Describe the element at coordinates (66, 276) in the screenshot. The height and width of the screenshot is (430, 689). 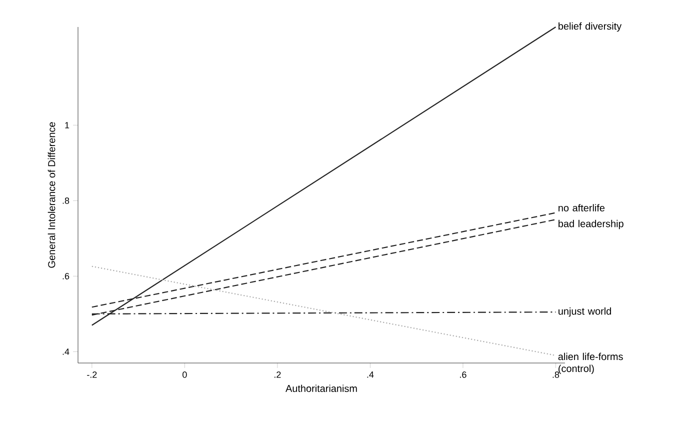
I see `y-tick-label: .6` at that location.